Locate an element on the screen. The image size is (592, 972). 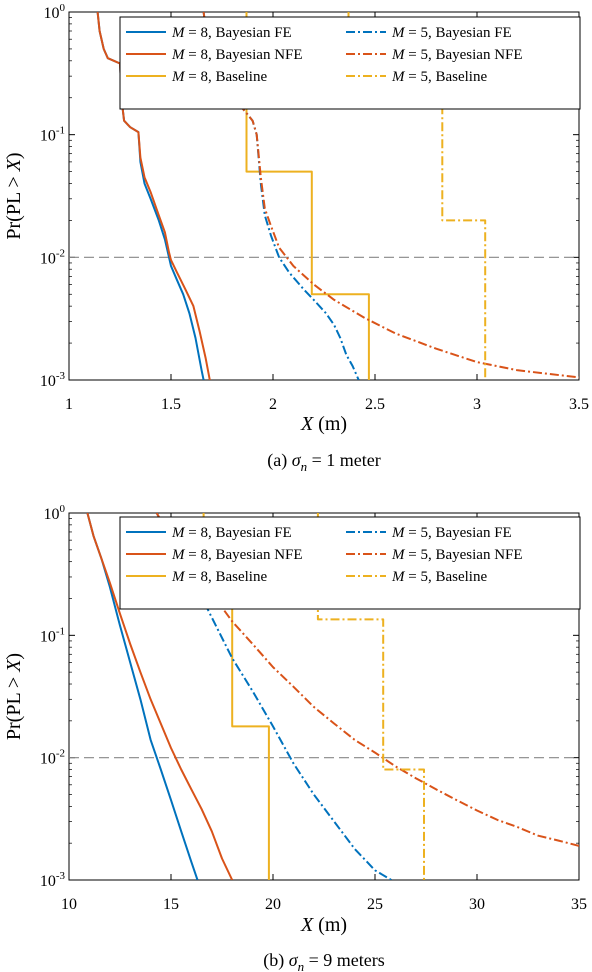
x-tick-label: 30 is located at coordinates (477, 904).